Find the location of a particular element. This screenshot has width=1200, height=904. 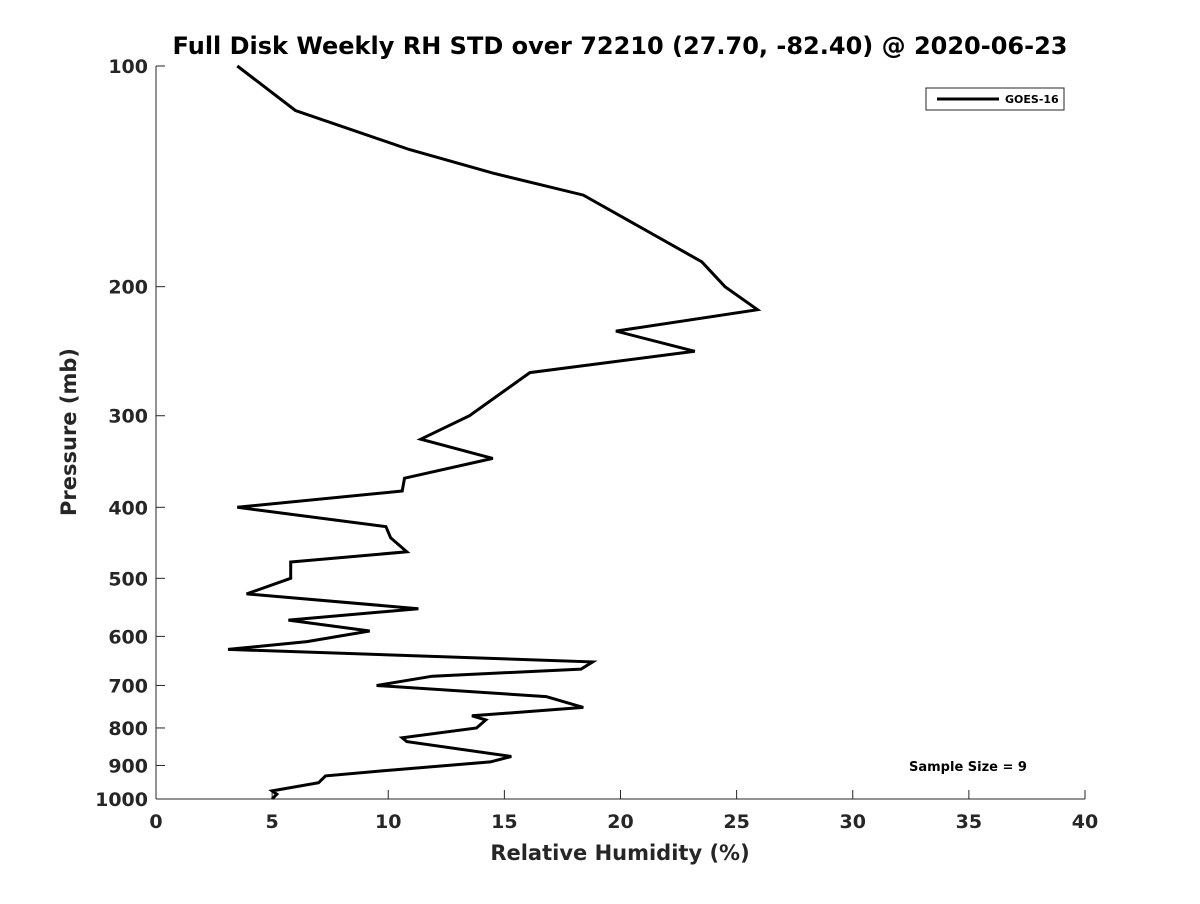

y-tick-label-300: 300 is located at coordinates (128, 417).